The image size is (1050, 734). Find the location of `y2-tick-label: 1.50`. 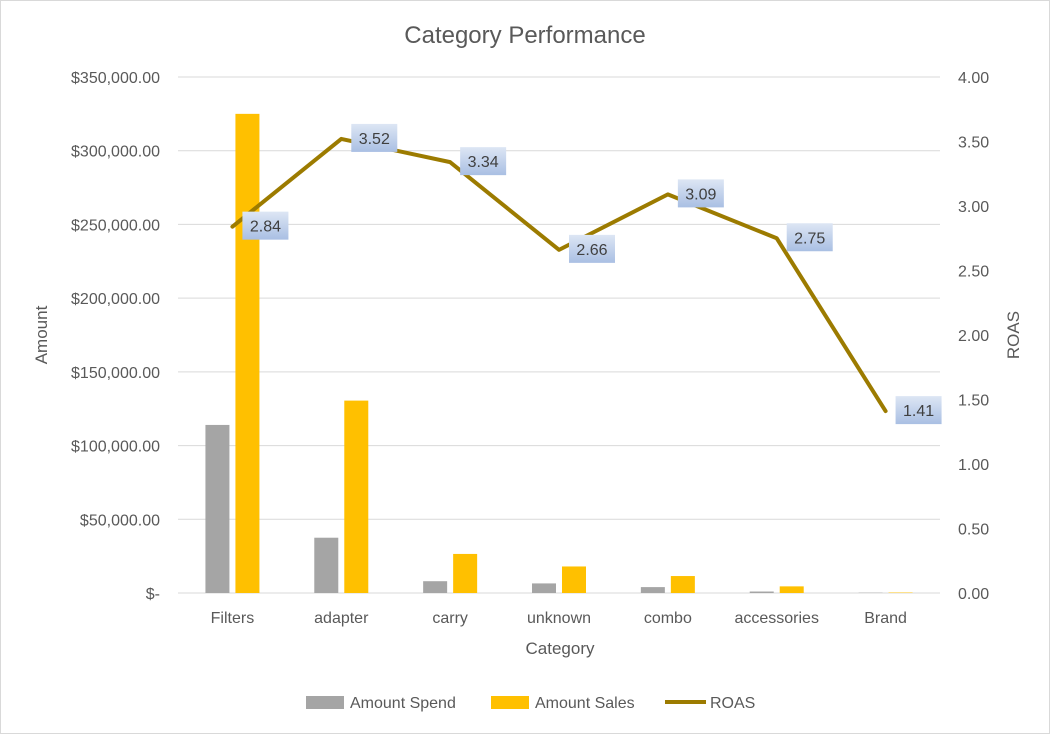

y2-tick-label: 1.50 is located at coordinates (973, 401).